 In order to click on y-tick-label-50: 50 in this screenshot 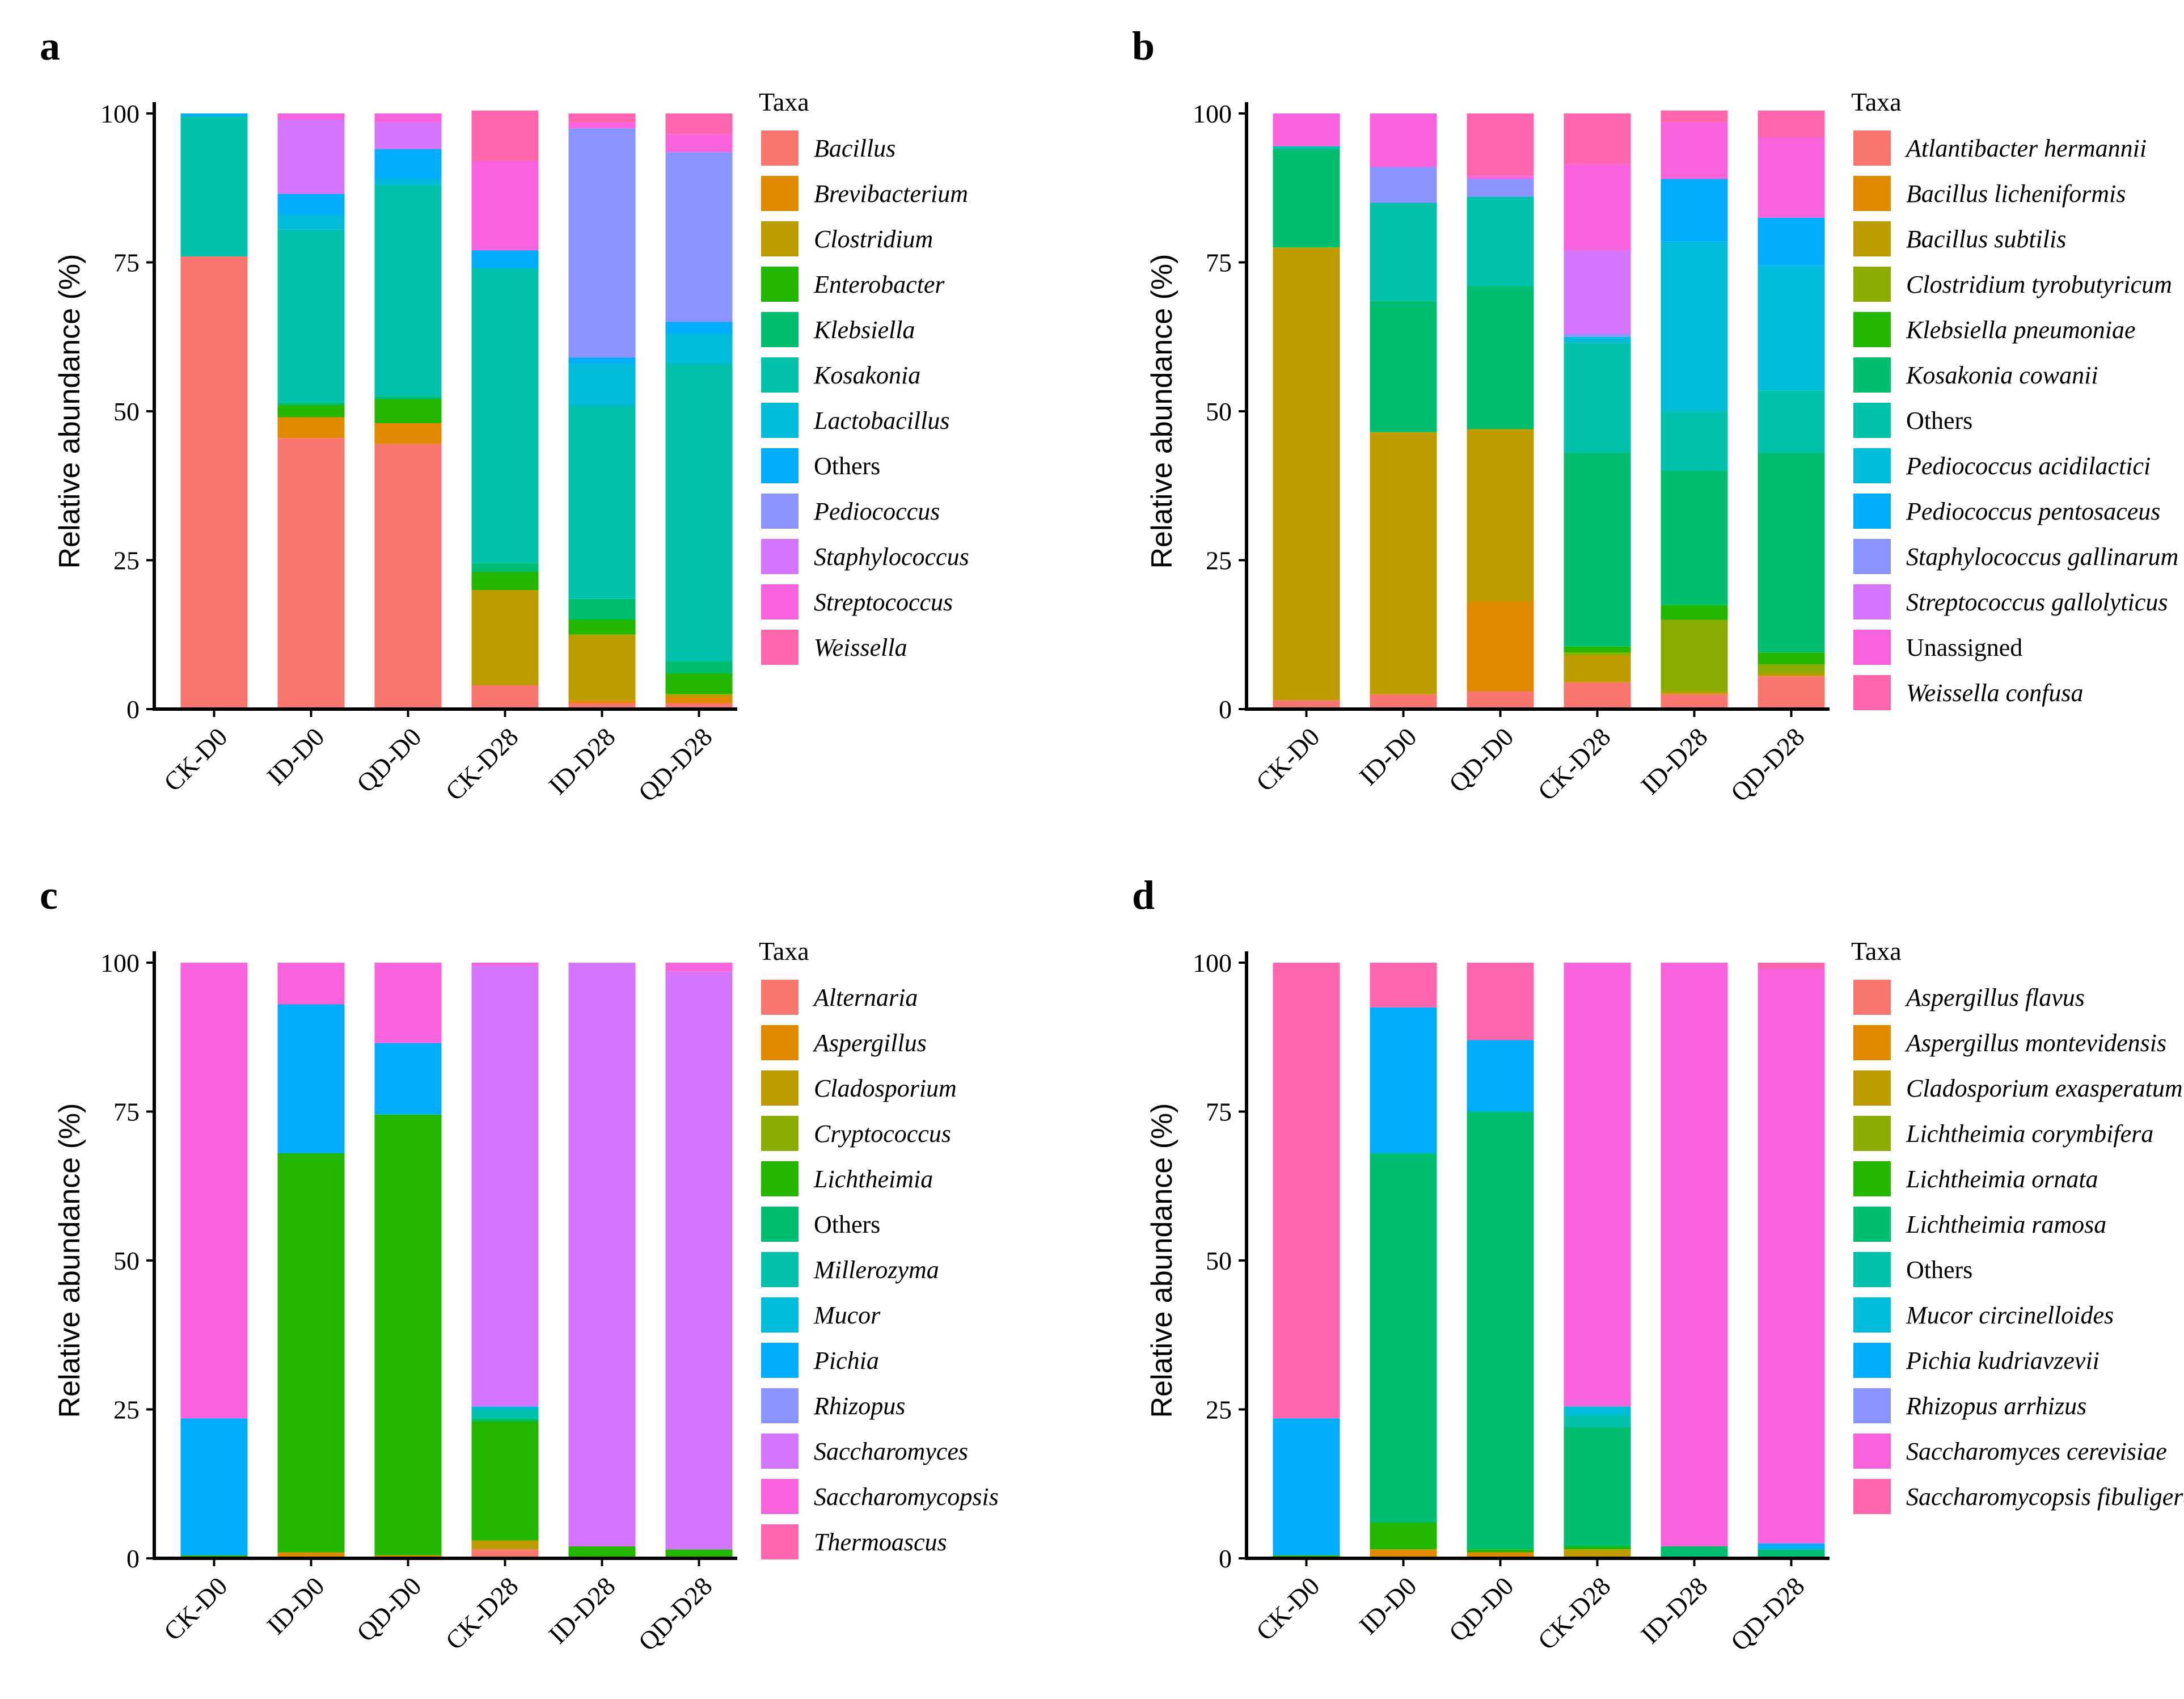, I will do `click(126, 412)`.